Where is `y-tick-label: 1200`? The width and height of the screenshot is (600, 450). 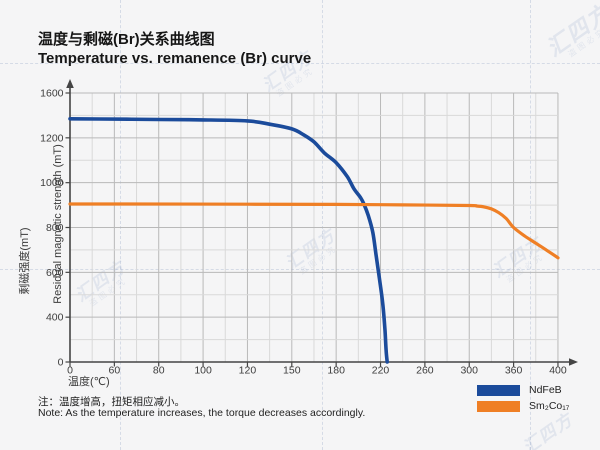
y-tick-label: 1200 is located at coordinates (52, 138).